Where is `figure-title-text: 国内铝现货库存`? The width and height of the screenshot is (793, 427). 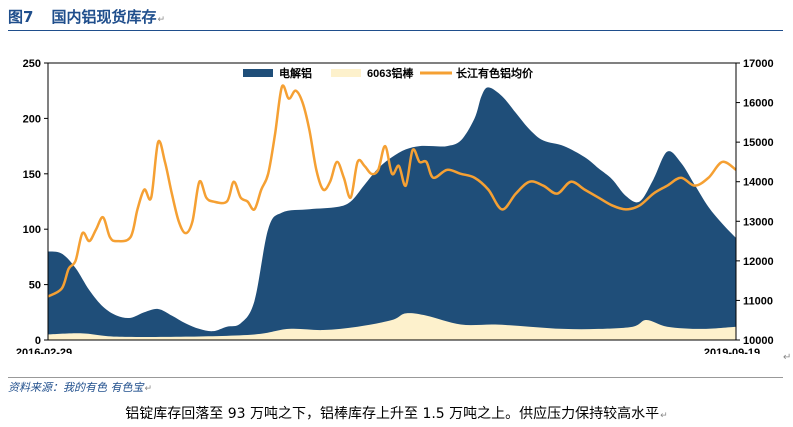
figure-title-text: 国内铝现货库存 is located at coordinates (104, 17).